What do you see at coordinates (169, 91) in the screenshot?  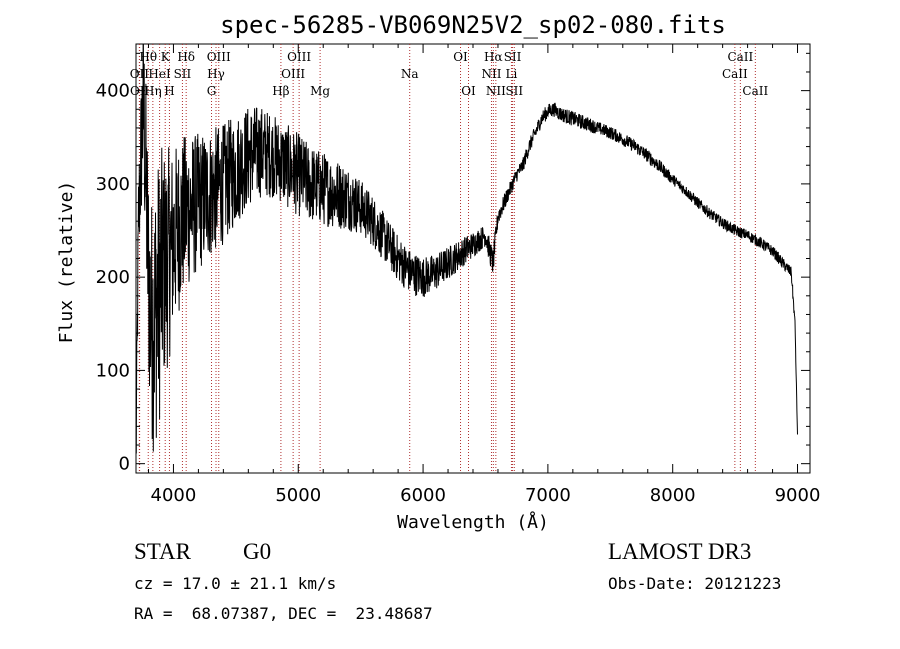 I see `spectral-line-label: H` at bounding box center [169, 91].